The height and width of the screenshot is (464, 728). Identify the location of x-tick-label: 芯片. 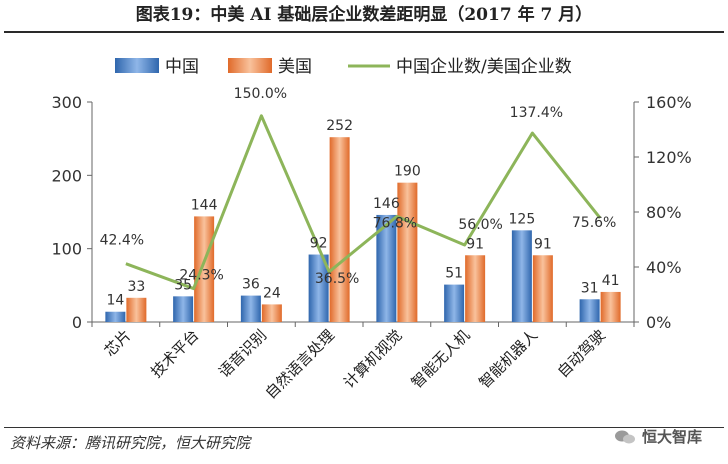
(118, 343).